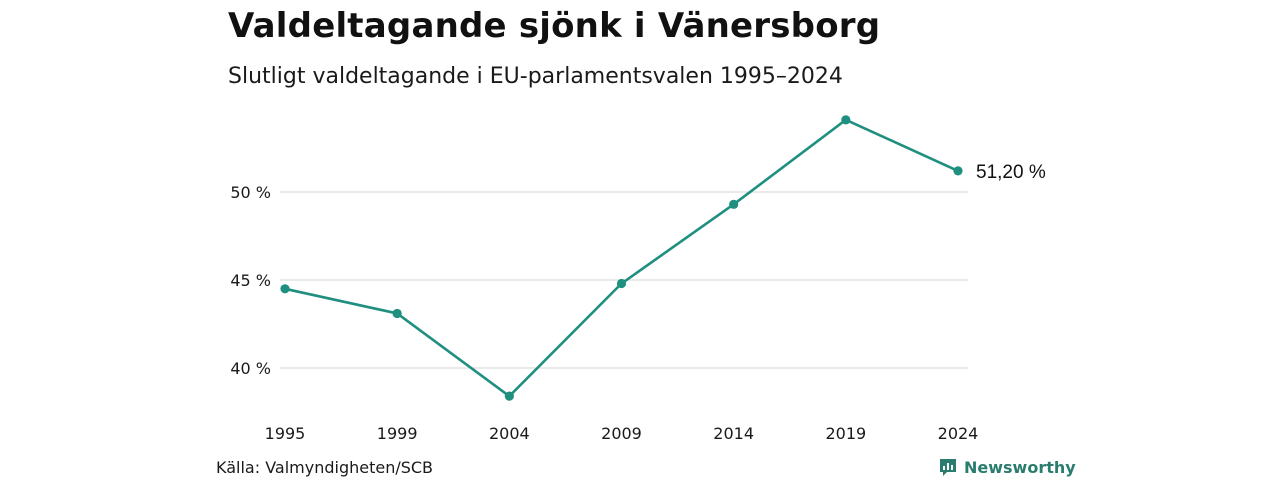 The image size is (1280, 480). Describe the element at coordinates (250, 368) in the screenshot. I see `y-tick-label: 40 %` at that location.